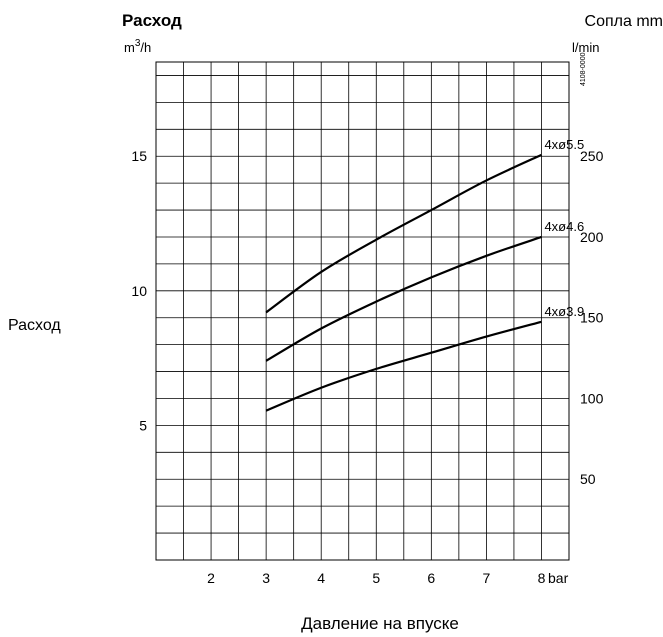  Describe the element at coordinates (34, 325) in the screenshot. I see `side-label: Расход` at that location.